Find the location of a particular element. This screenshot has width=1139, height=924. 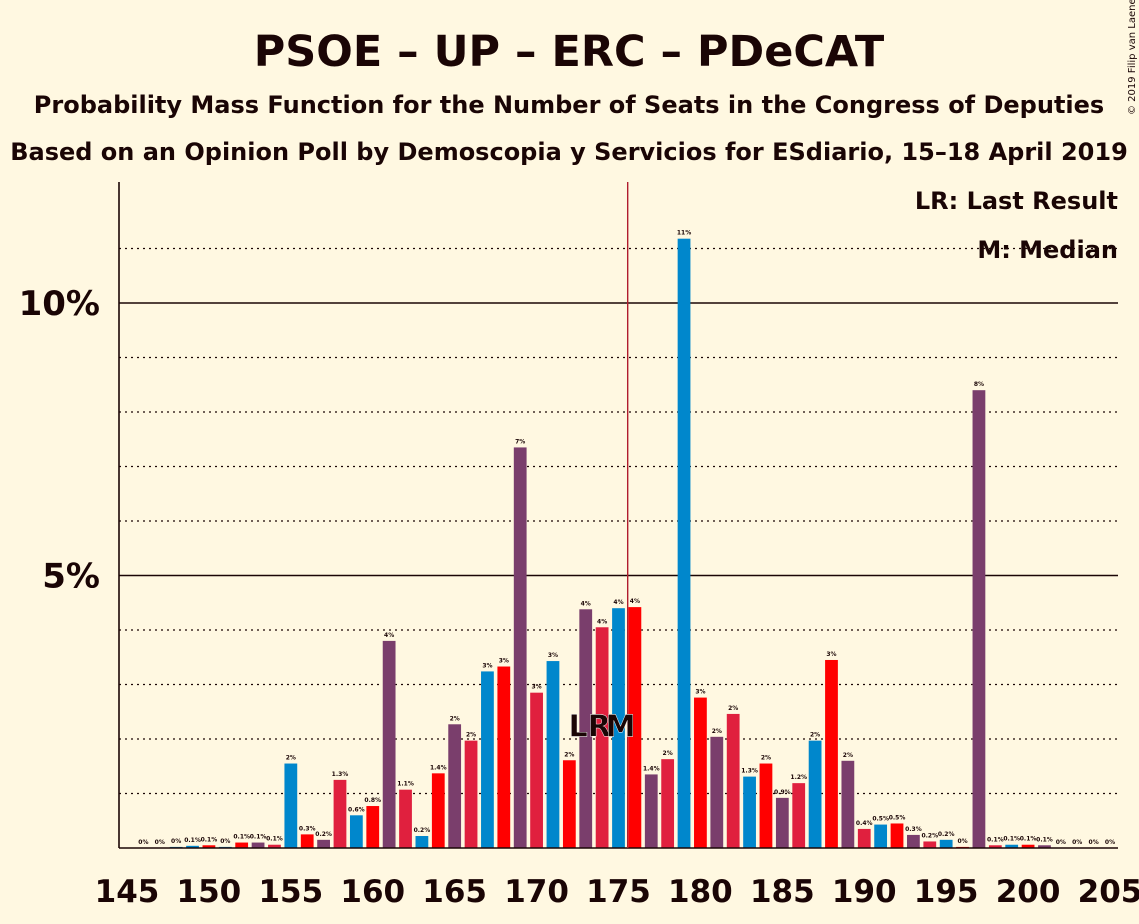

bar-label-seat-191: 0.5% is located at coordinates (880, 819).